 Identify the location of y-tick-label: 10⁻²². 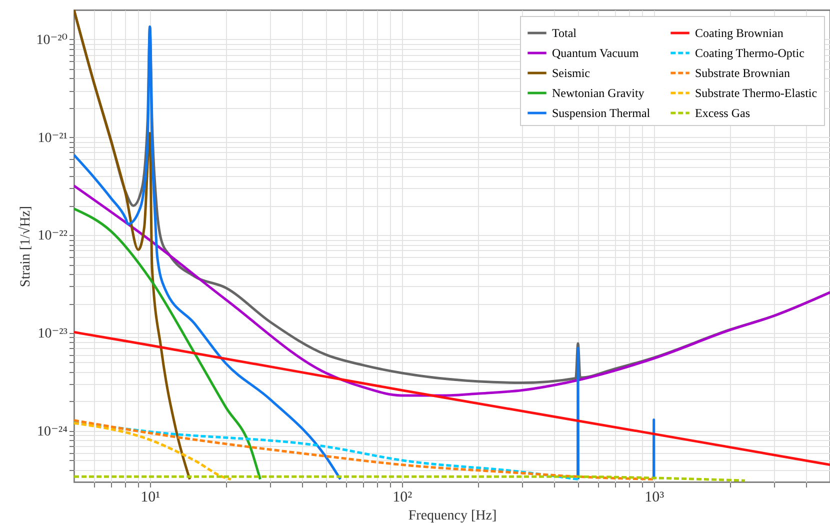
(53, 236).